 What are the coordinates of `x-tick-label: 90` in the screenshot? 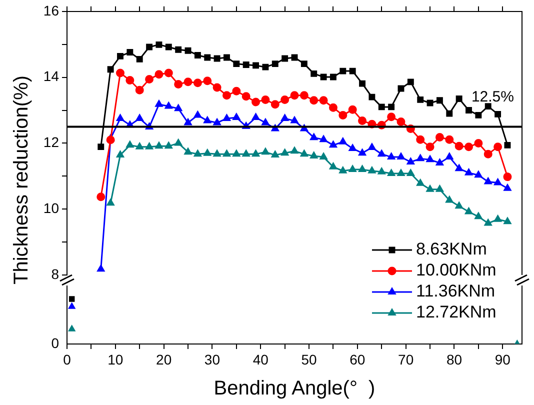 It's located at (502, 359).